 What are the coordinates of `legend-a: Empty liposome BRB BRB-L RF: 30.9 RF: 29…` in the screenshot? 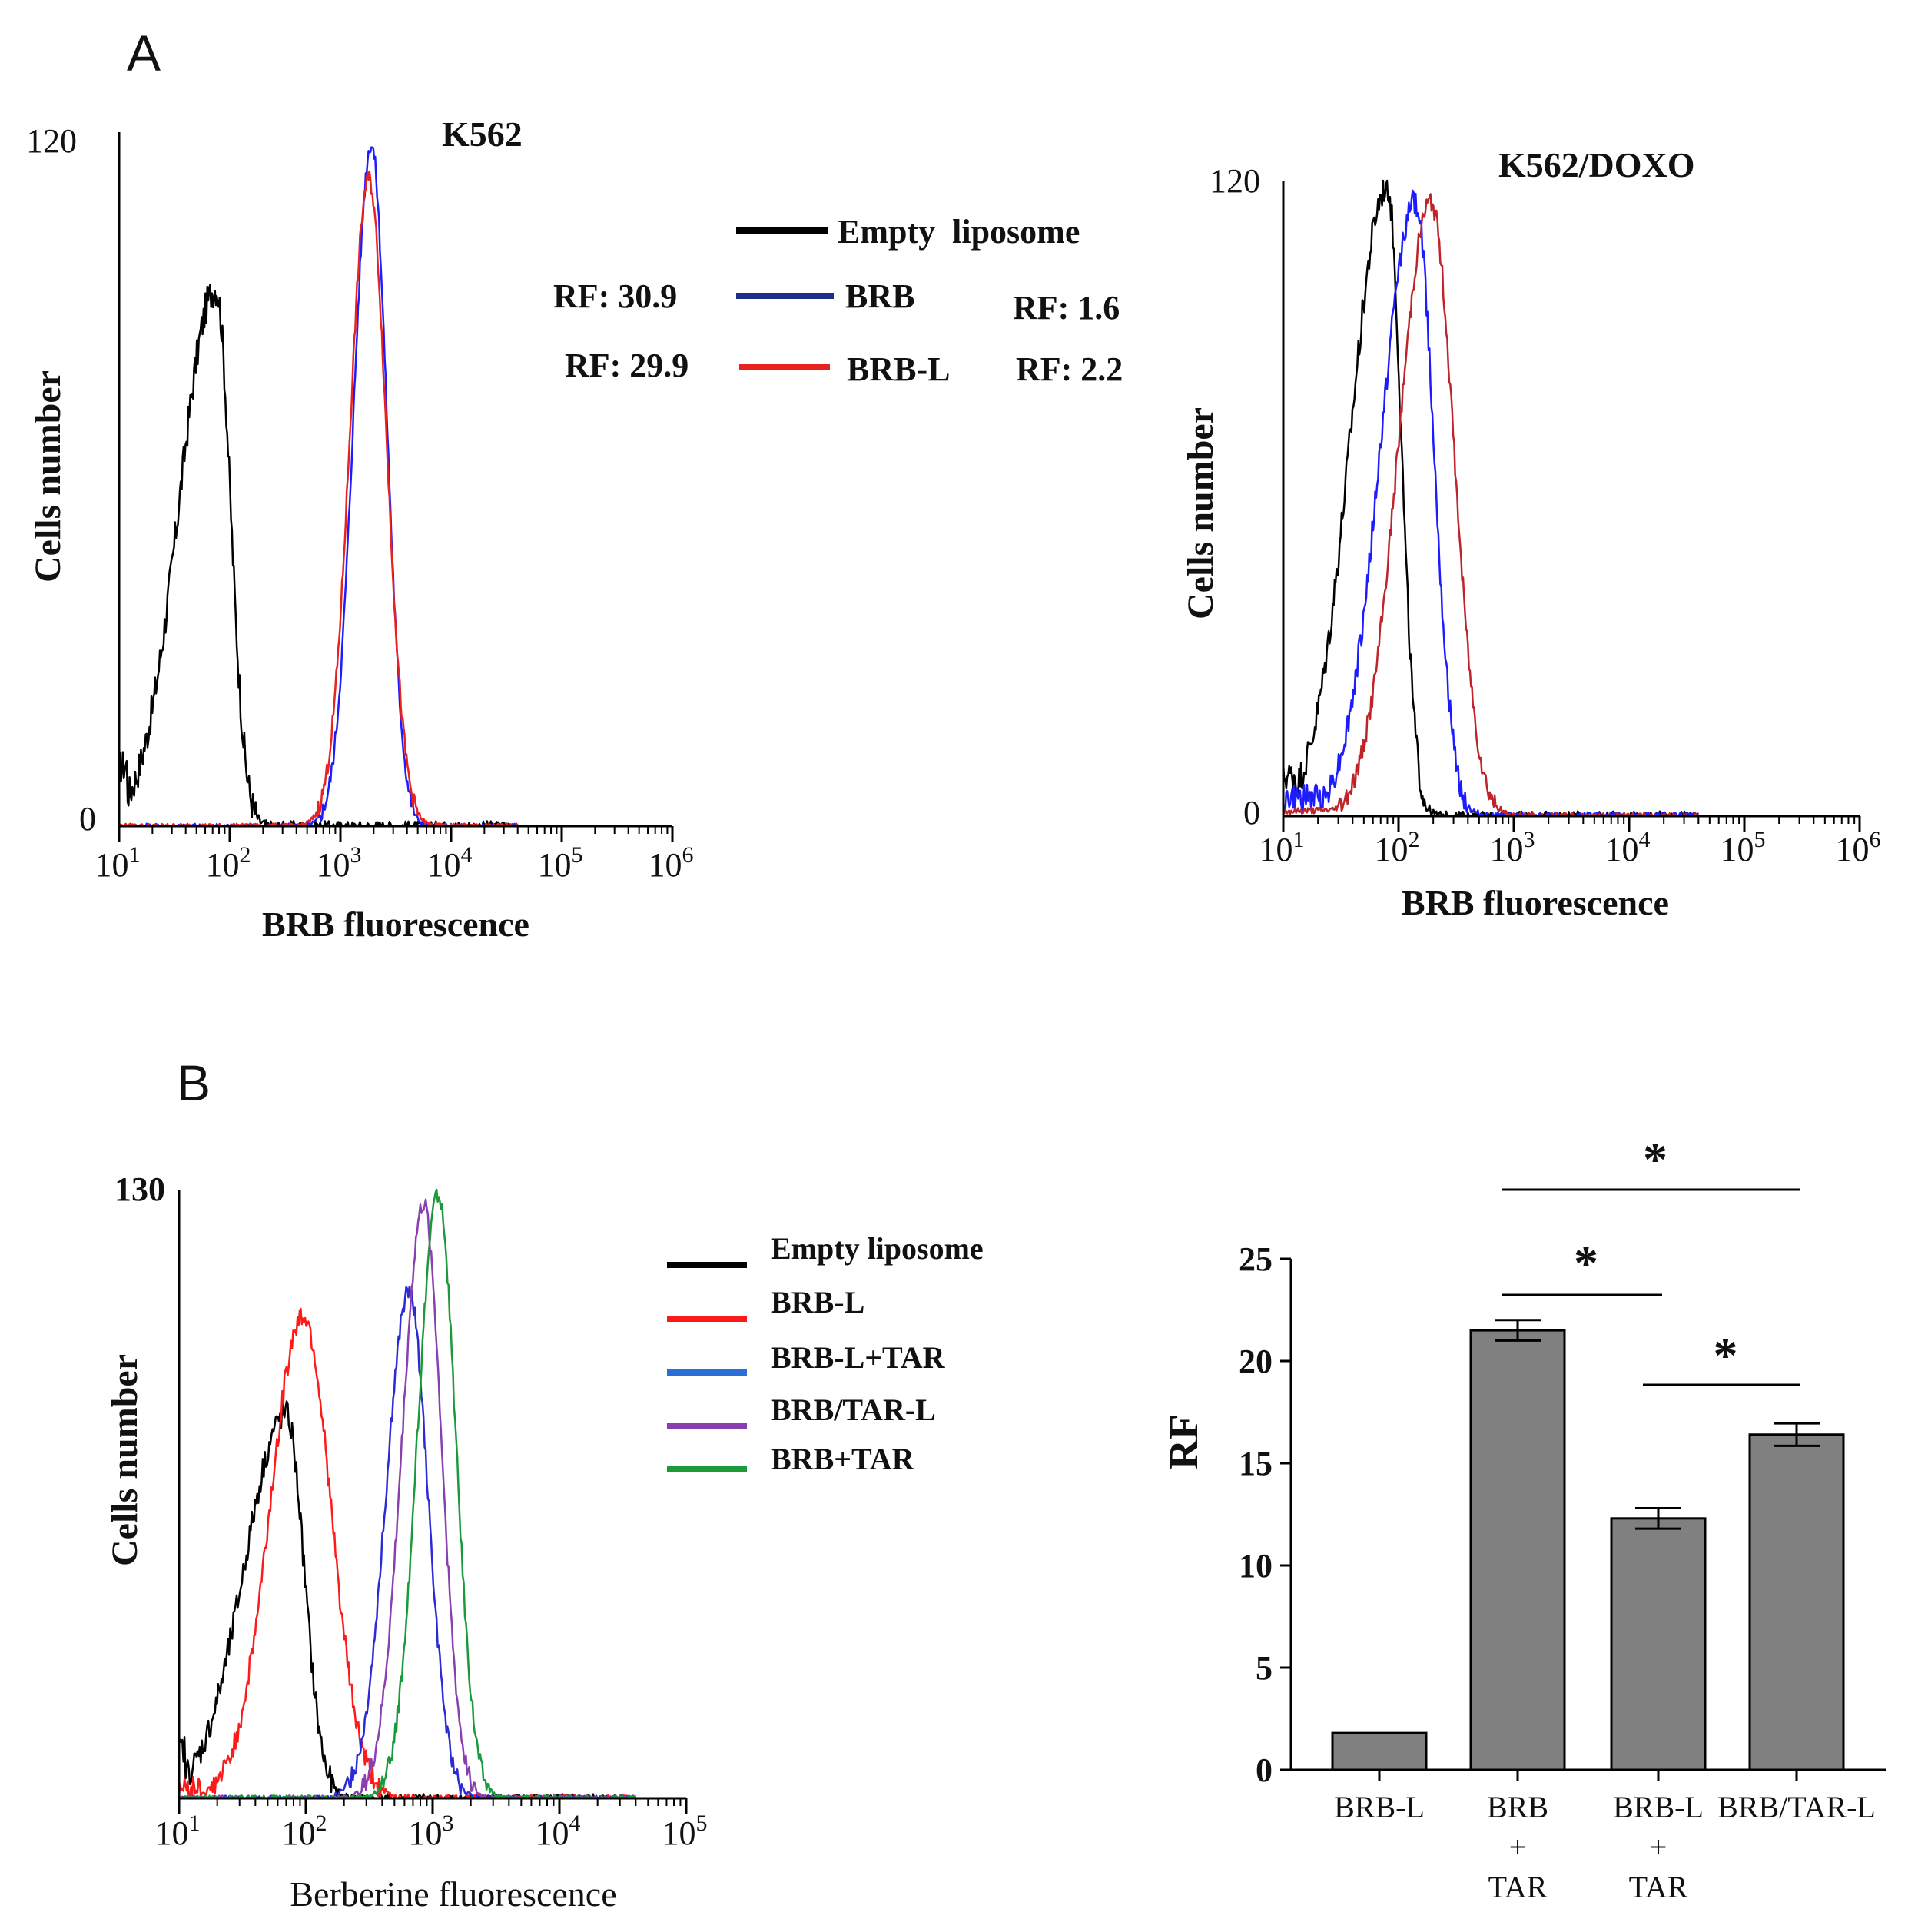 It's located at (838, 300).